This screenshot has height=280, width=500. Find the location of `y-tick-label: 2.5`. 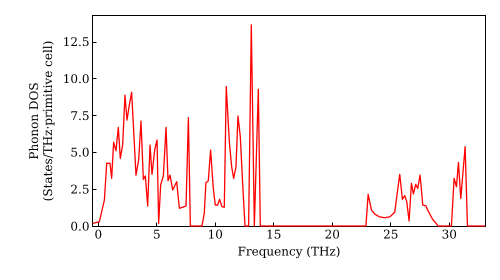

y-tick-label: 2.5 is located at coordinates (80, 189).